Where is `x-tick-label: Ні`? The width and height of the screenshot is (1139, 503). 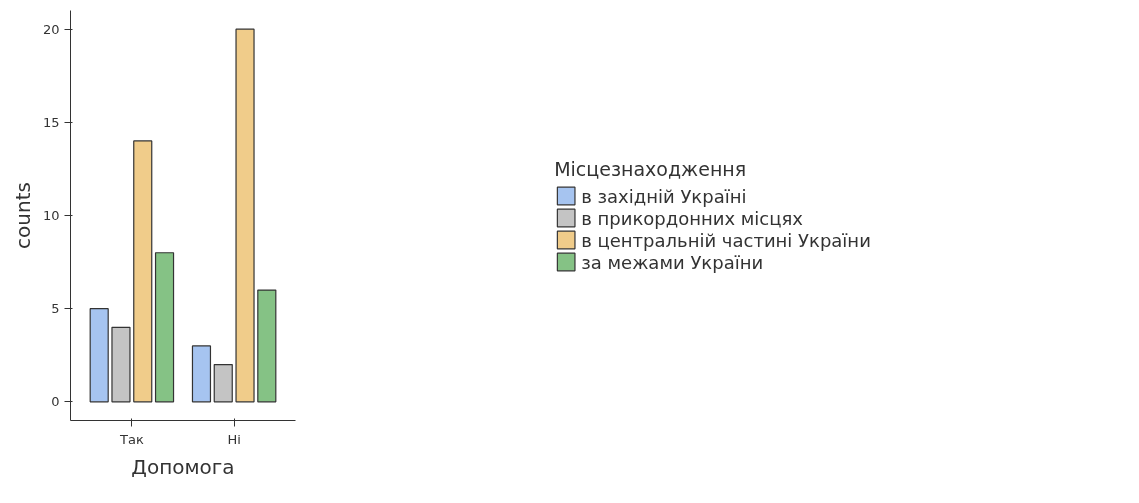
x-tick-label: Ні is located at coordinates (234, 439).